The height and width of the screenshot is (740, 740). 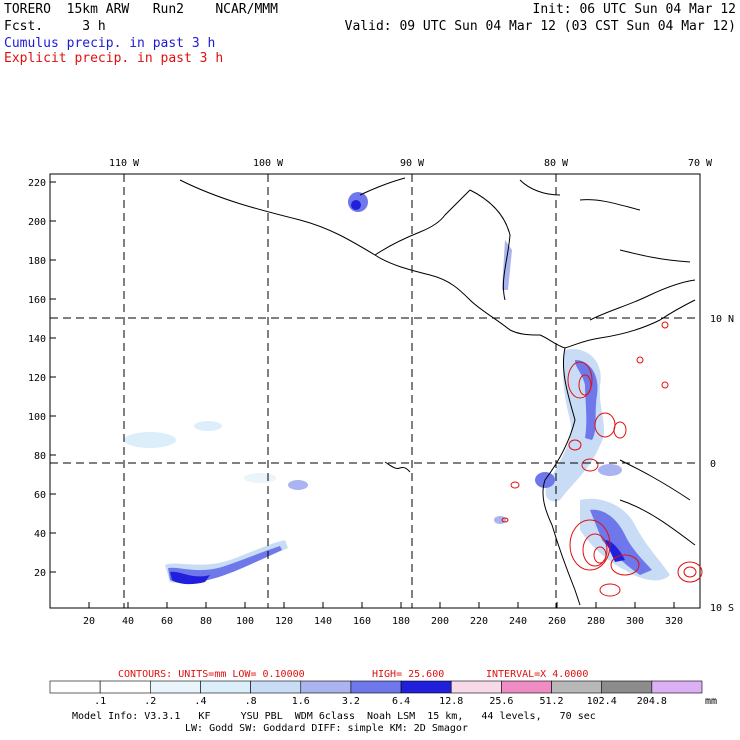 What do you see at coordinates (556, 163) in the screenshot?
I see `lon-label: 80 W` at bounding box center [556, 163].